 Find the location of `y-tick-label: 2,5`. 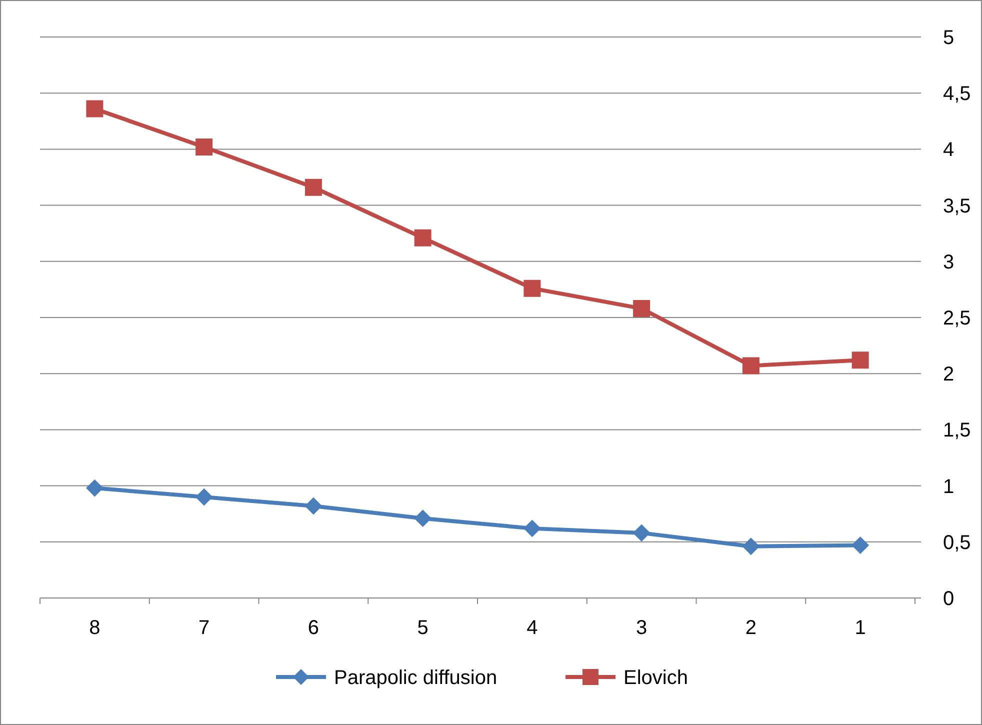

y-tick-label: 2,5 is located at coordinates (957, 319).